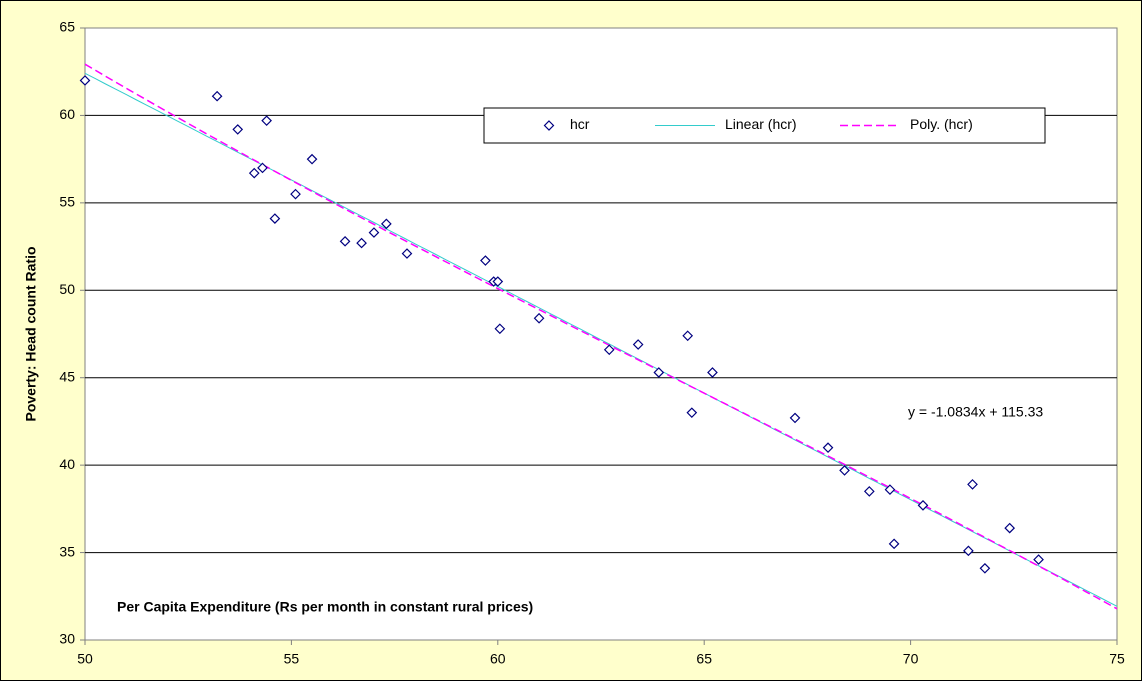  What do you see at coordinates (85, 659) in the screenshot?
I see `x-tick-label: 50` at bounding box center [85, 659].